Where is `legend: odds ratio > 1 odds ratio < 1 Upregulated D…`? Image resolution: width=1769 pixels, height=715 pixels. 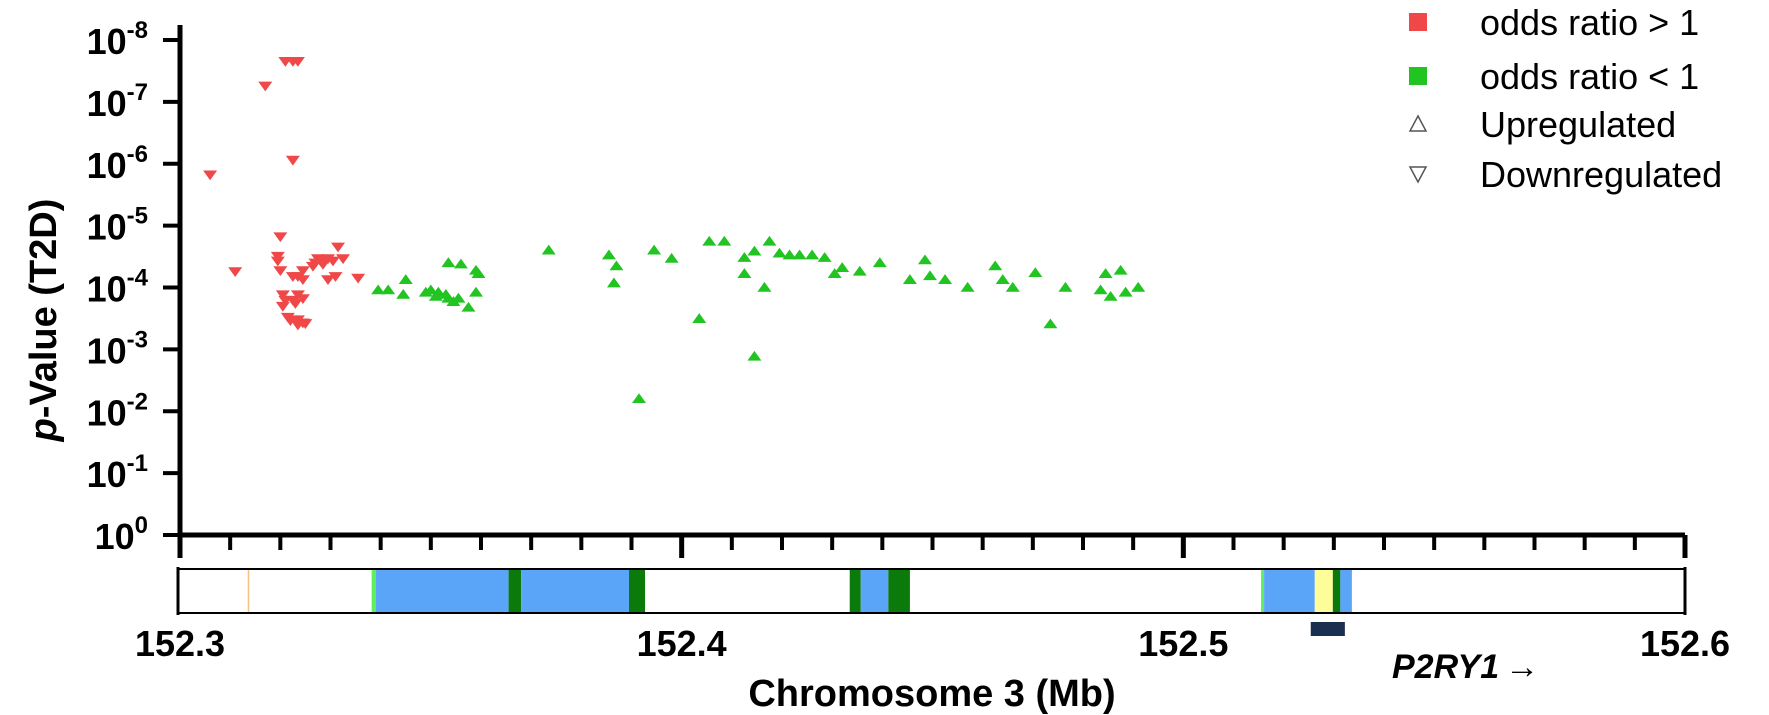
legend: odds ratio > 1 odds ratio < 1 Upregulated D… is located at coordinates (1565, 98).